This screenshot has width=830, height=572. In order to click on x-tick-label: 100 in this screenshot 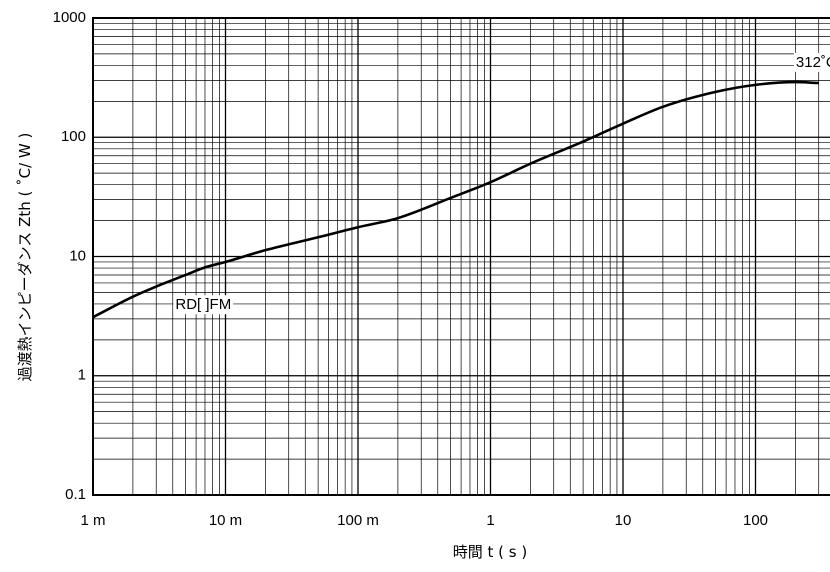, I will do `click(755, 520)`.